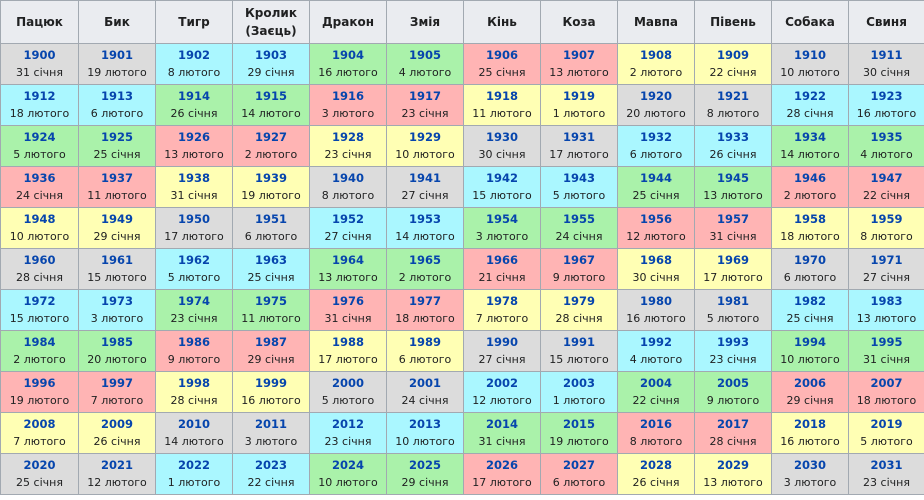 The height and width of the screenshot is (500, 924). What do you see at coordinates (501, 260) in the screenshot?
I see `year-link: 1966` at bounding box center [501, 260].